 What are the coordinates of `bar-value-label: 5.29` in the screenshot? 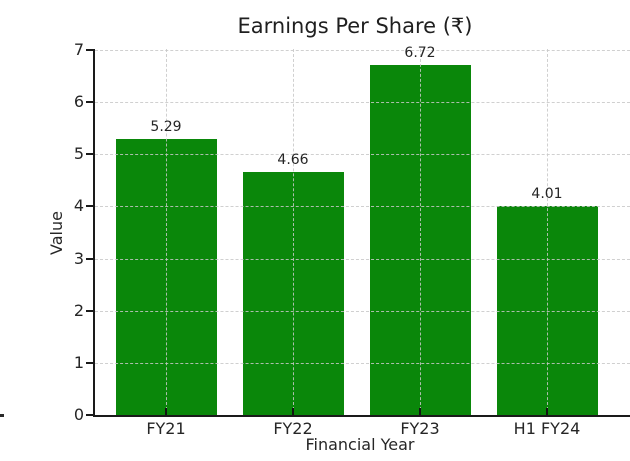 It's located at (166, 127).